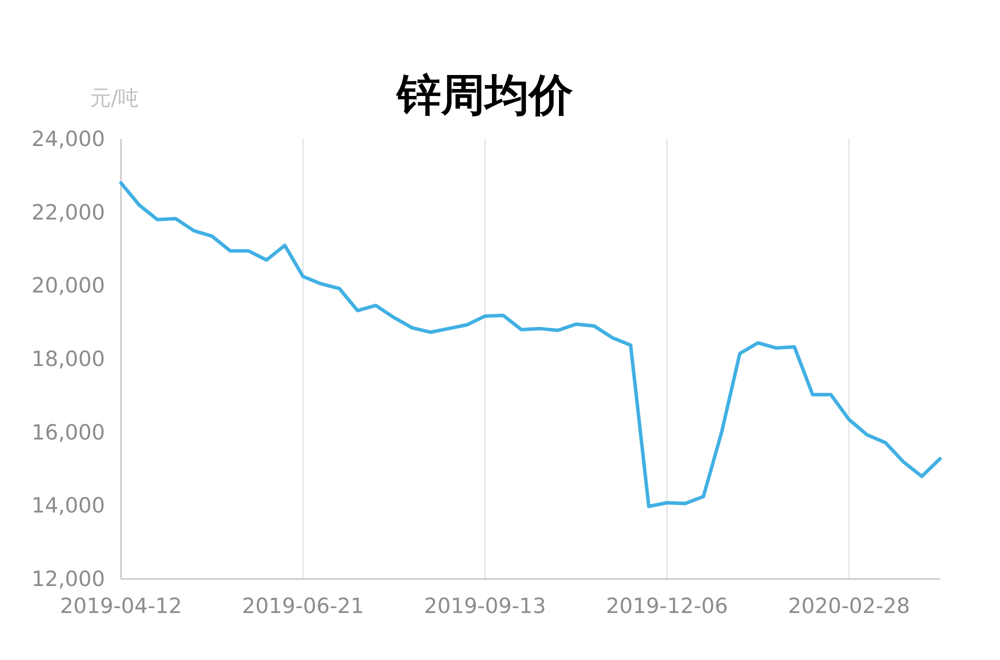 This screenshot has height=660, width=1000. What do you see at coordinates (849, 606) in the screenshot?
I see `x-tick-label: 2020-02-28` at bounding box center [849, 606].